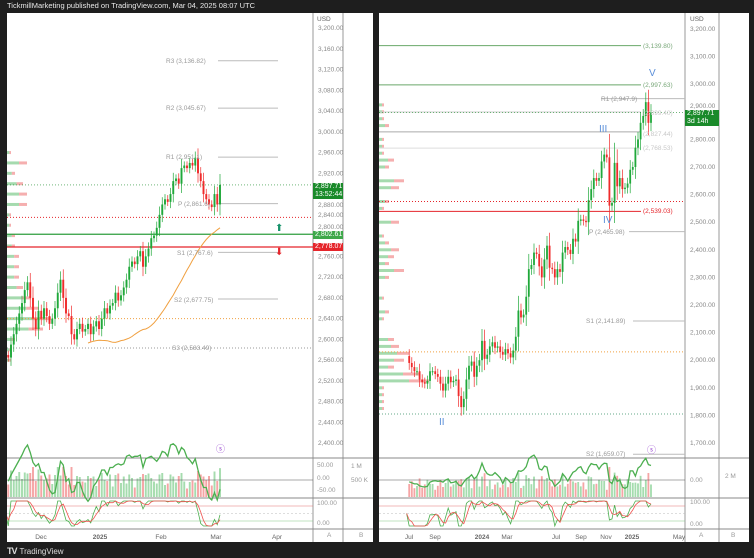  Describe the element at coordinates (603, 129) in the screenshot. I see `wave-iii-label: III` at that location.